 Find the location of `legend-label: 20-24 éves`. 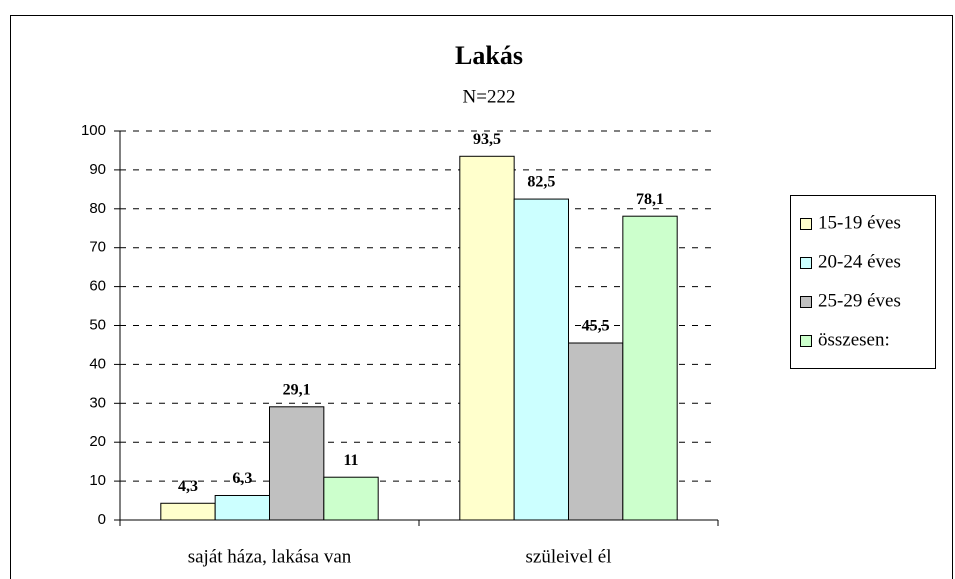

legend-label: 20-24 éves is located at coordinates (859, 261).